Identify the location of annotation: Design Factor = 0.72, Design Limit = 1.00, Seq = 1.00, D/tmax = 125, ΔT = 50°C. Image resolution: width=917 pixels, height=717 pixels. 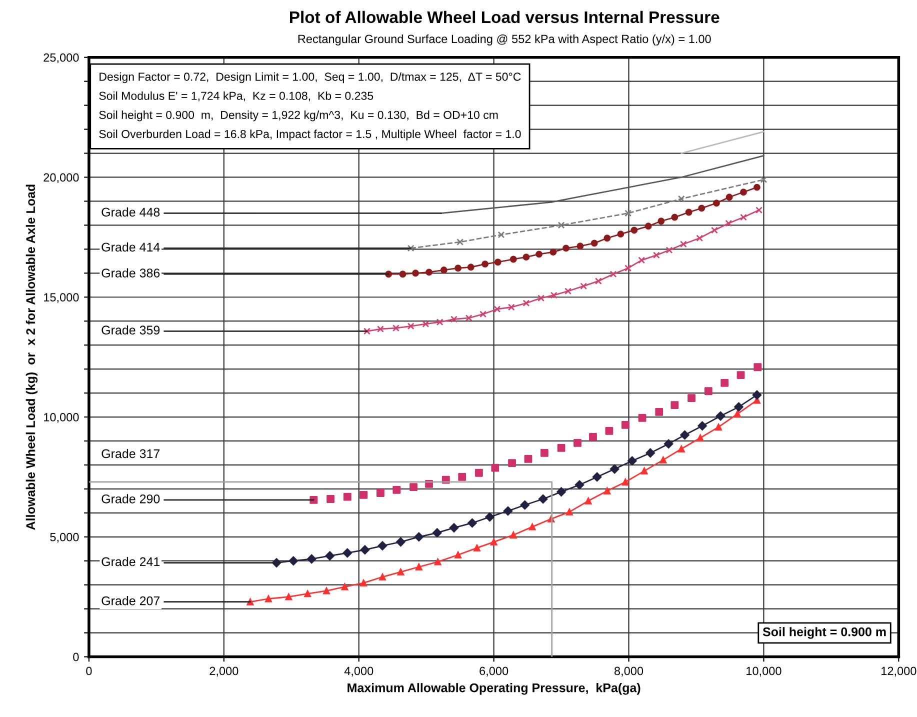
(310, 78).